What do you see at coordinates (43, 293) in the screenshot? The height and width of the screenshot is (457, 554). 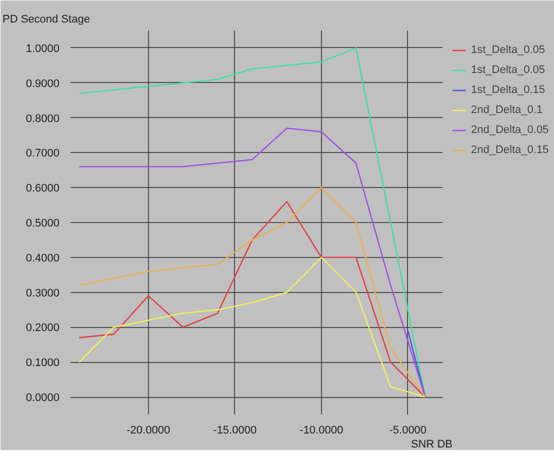 I see `y-tick-label: 0.3000` at bounding box center [43, 293].